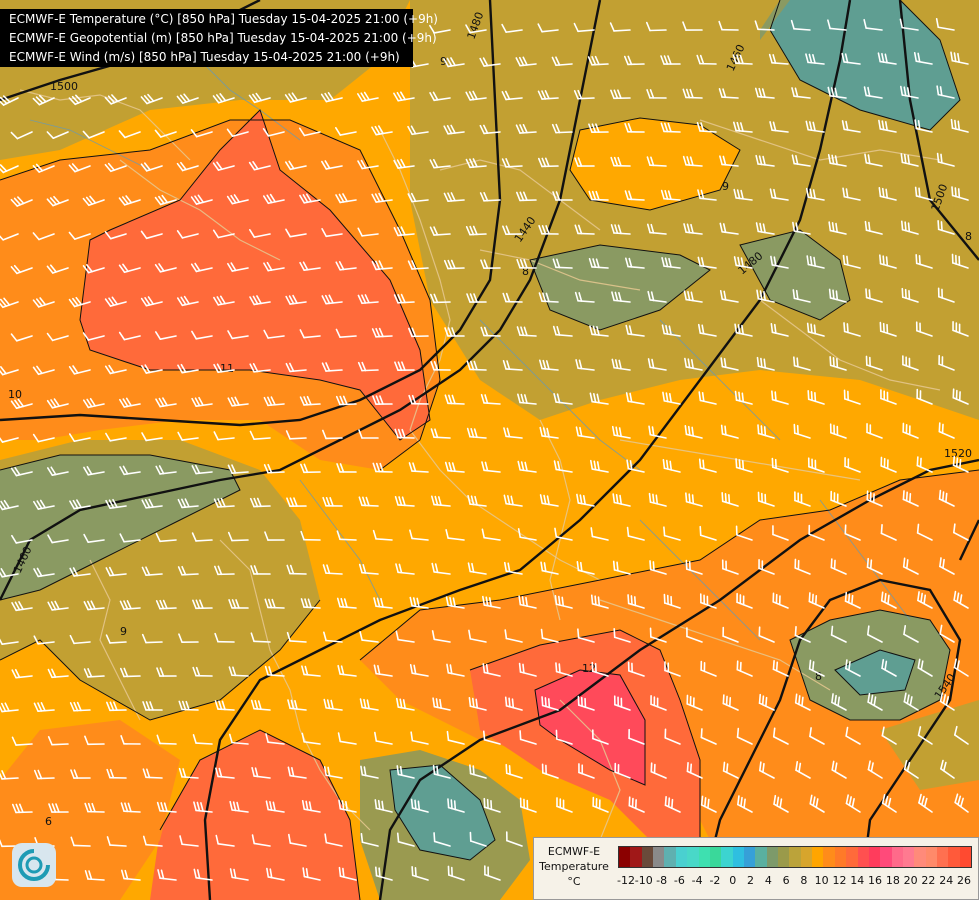 The image size is (979, 900). Describe the element at coordinates (818, 676) in the screenshot. I see `contour-label: 8` at that location.